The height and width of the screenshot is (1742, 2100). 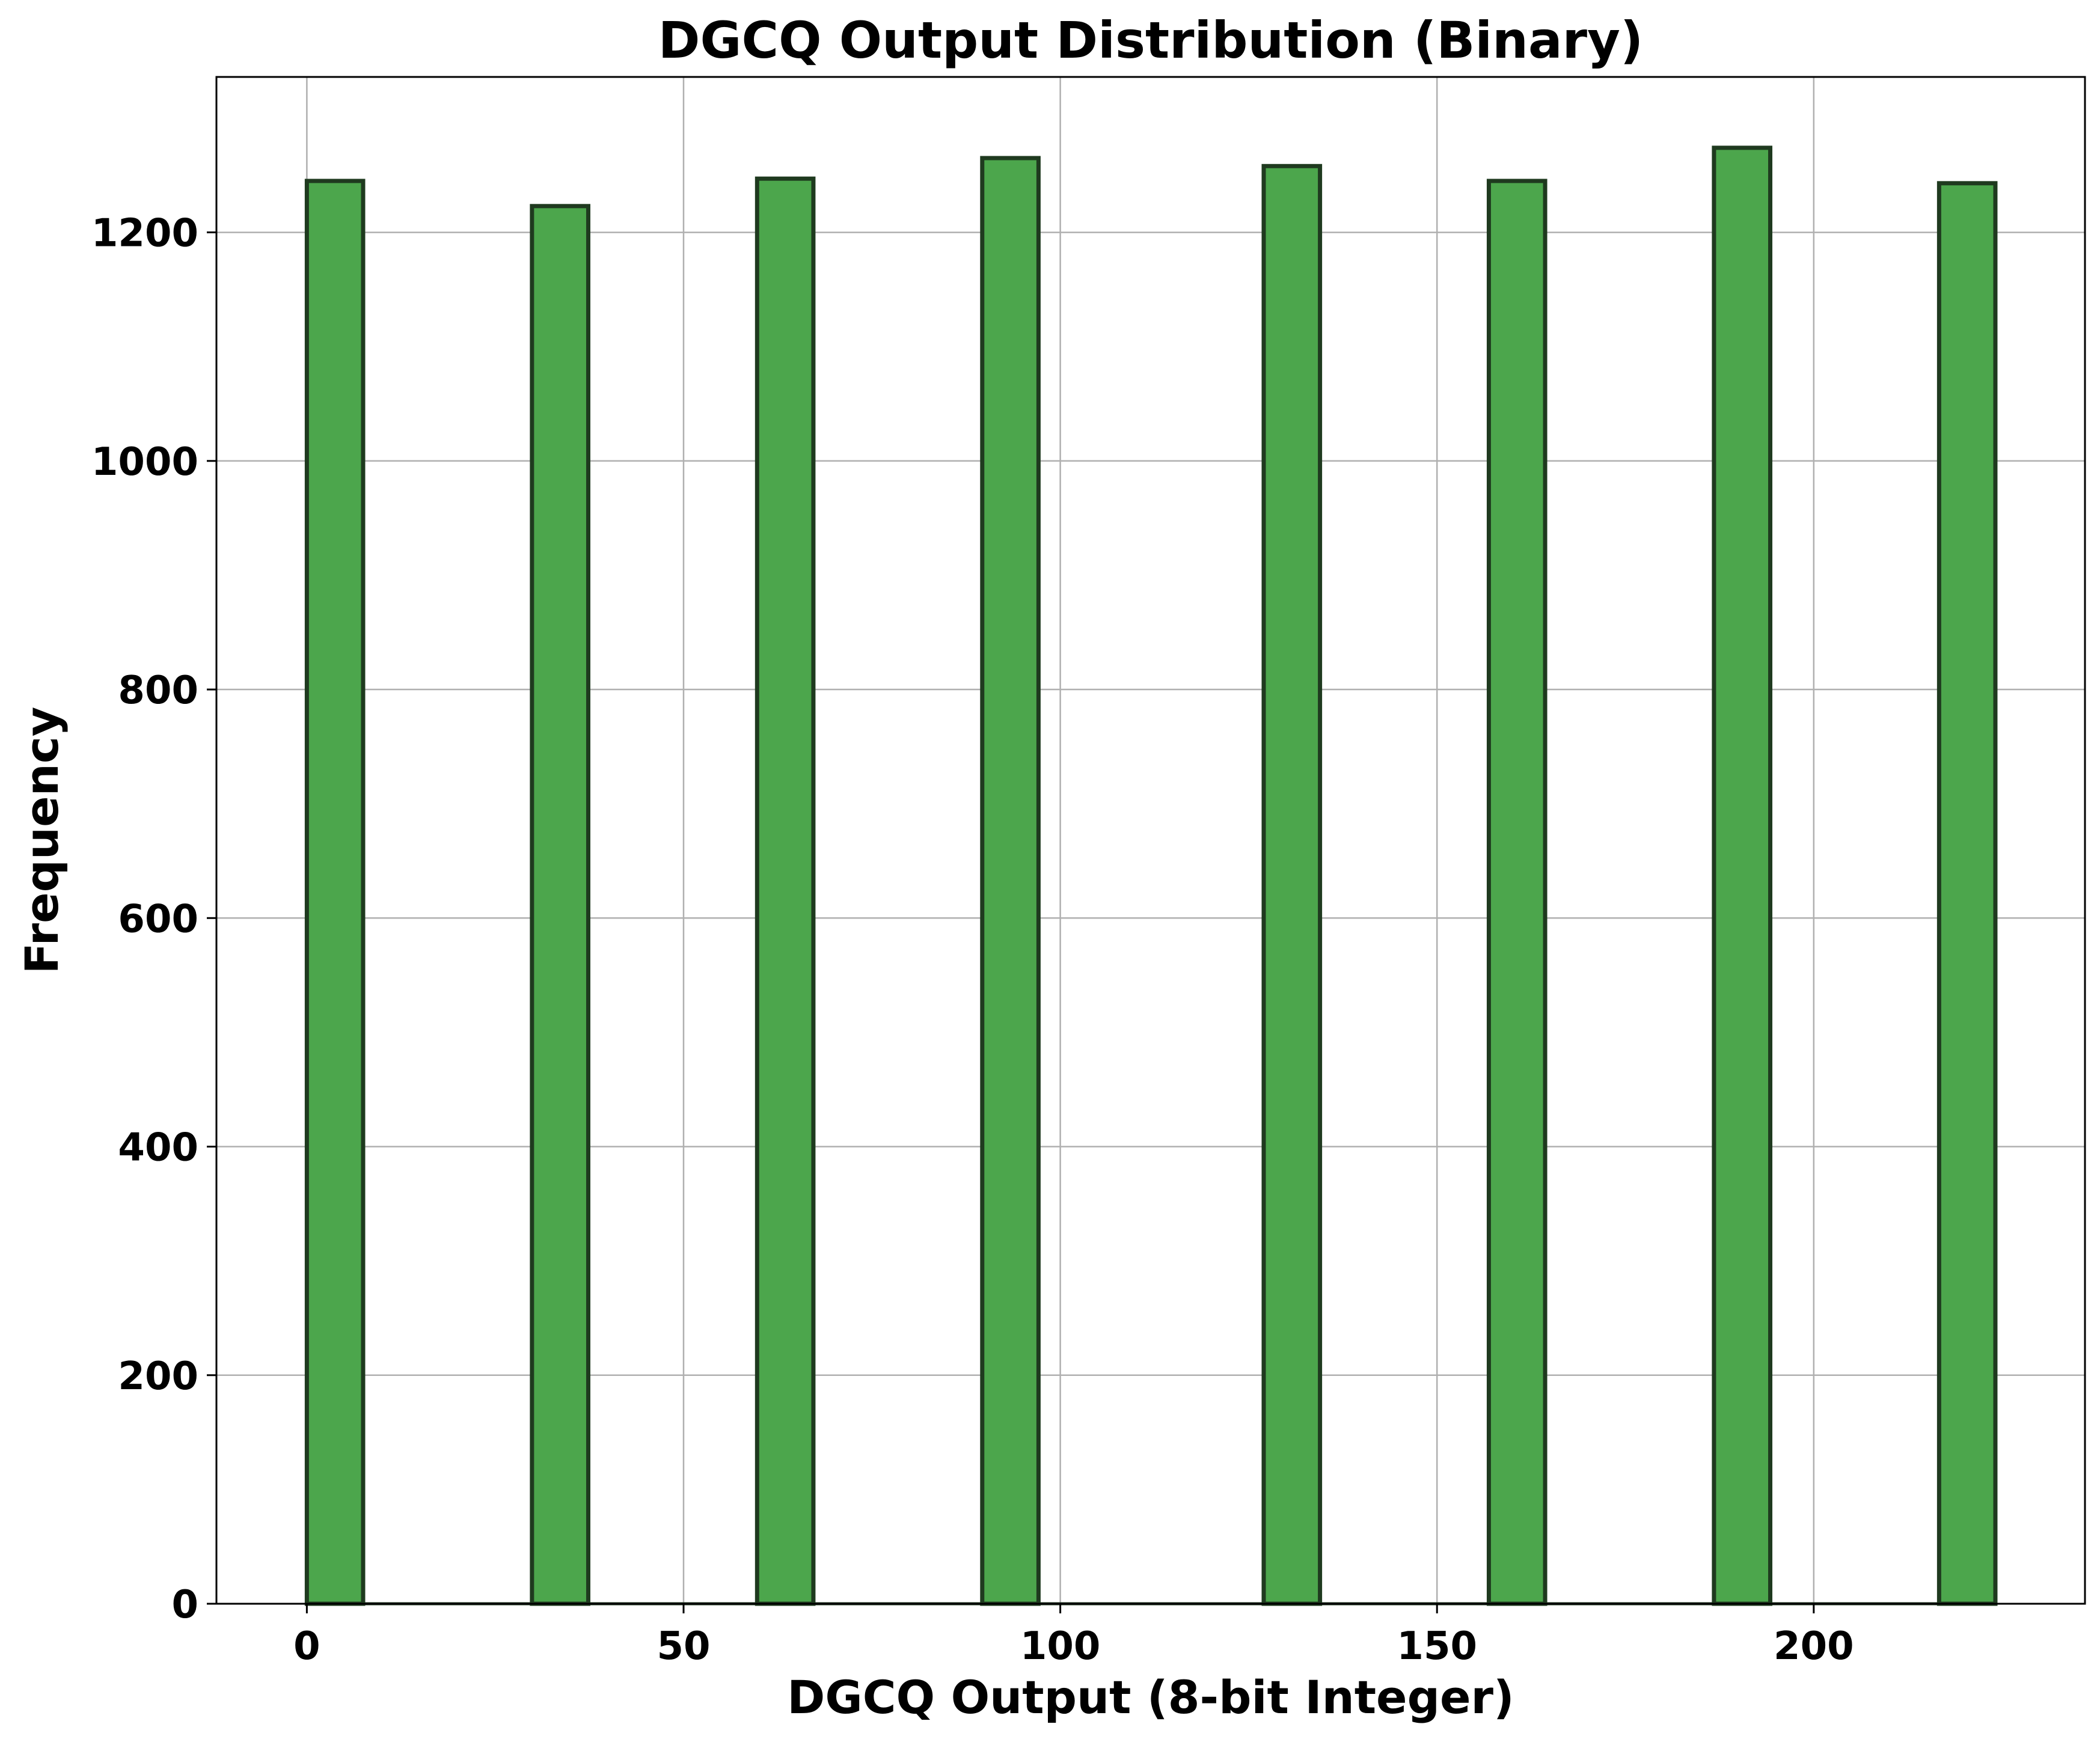 What do you see at coordinates (144, 462) in the screenshot?
I see `y-tick-label: 1000` at bounding box center [144, 462].